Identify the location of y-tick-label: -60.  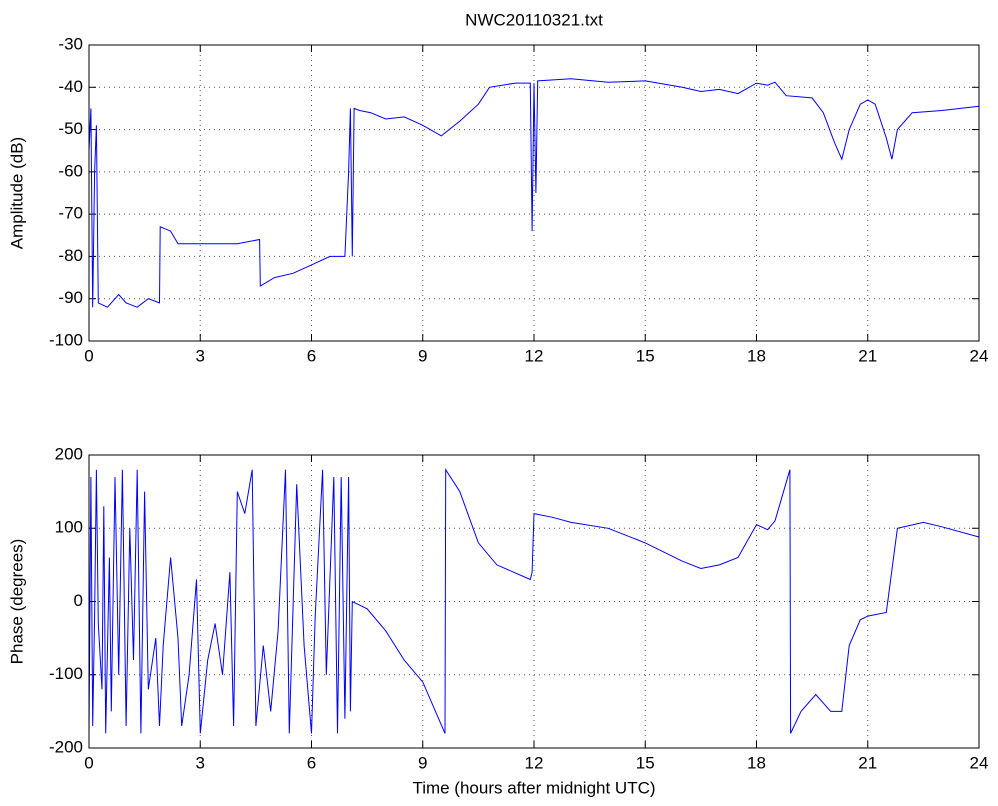
(70, 170).